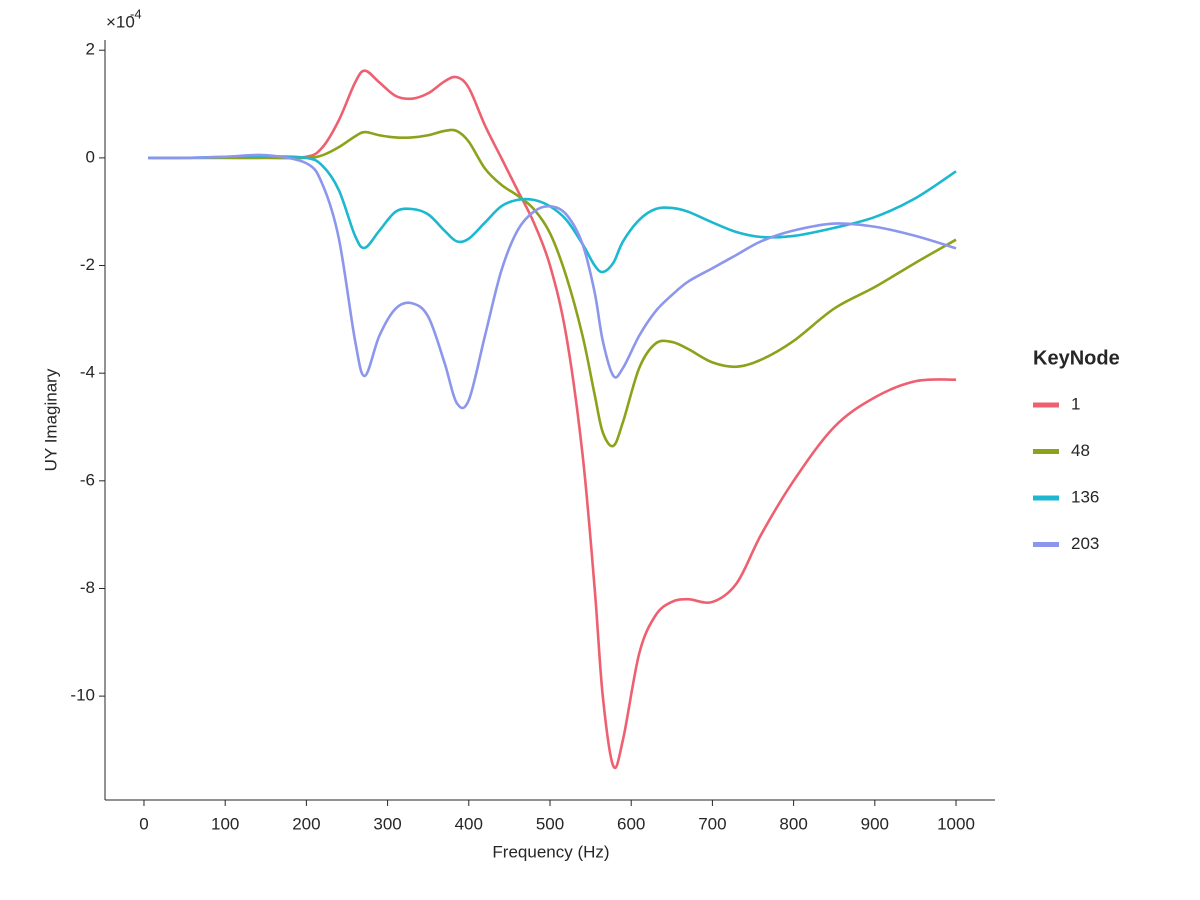  I want to click on x-tick-label: 900, so click(875, 823).